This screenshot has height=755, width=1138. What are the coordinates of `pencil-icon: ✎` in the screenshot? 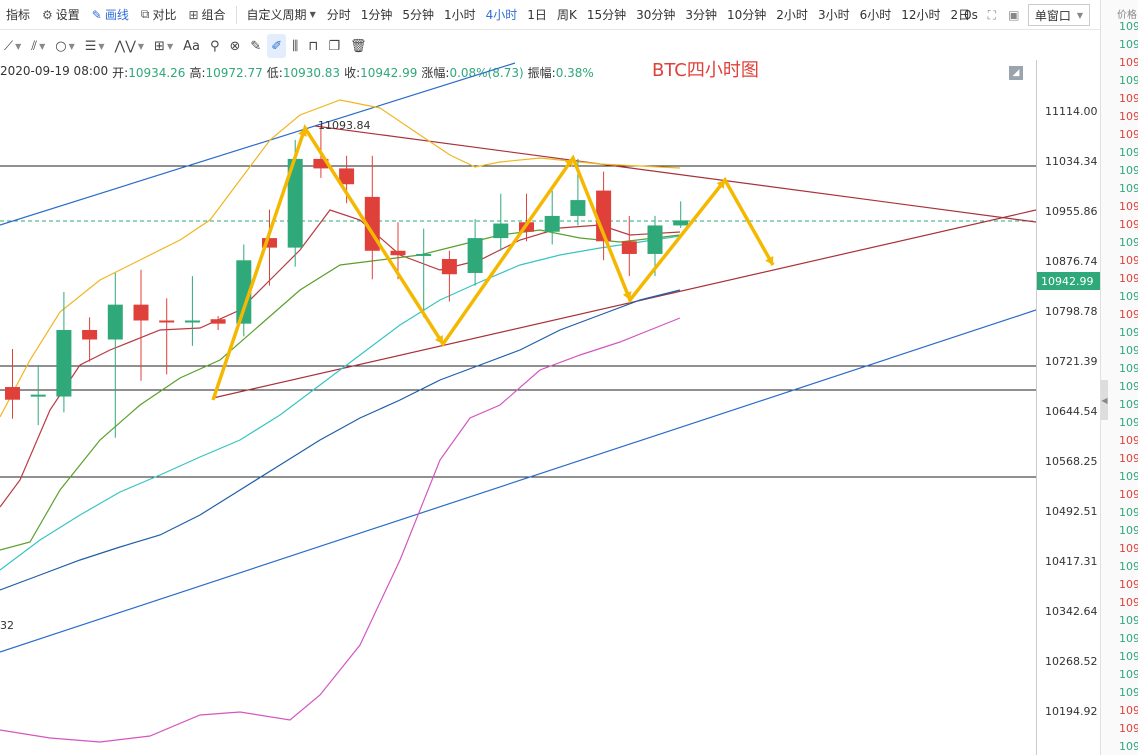 It's located at (96, 14).